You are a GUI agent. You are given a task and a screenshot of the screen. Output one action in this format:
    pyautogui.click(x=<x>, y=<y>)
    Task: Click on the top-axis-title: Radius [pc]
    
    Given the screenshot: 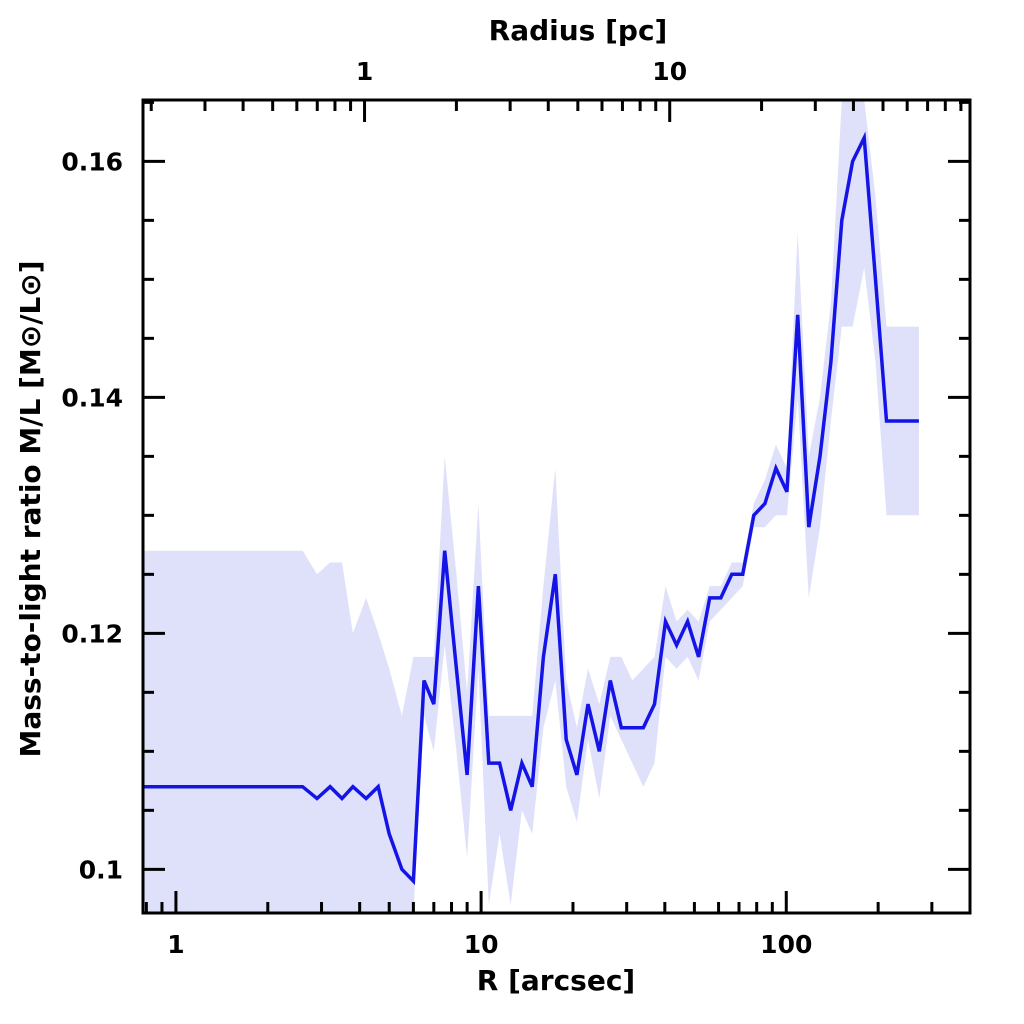 What is the action you would take?
    pyautogui.click(x=578, y=30)
    